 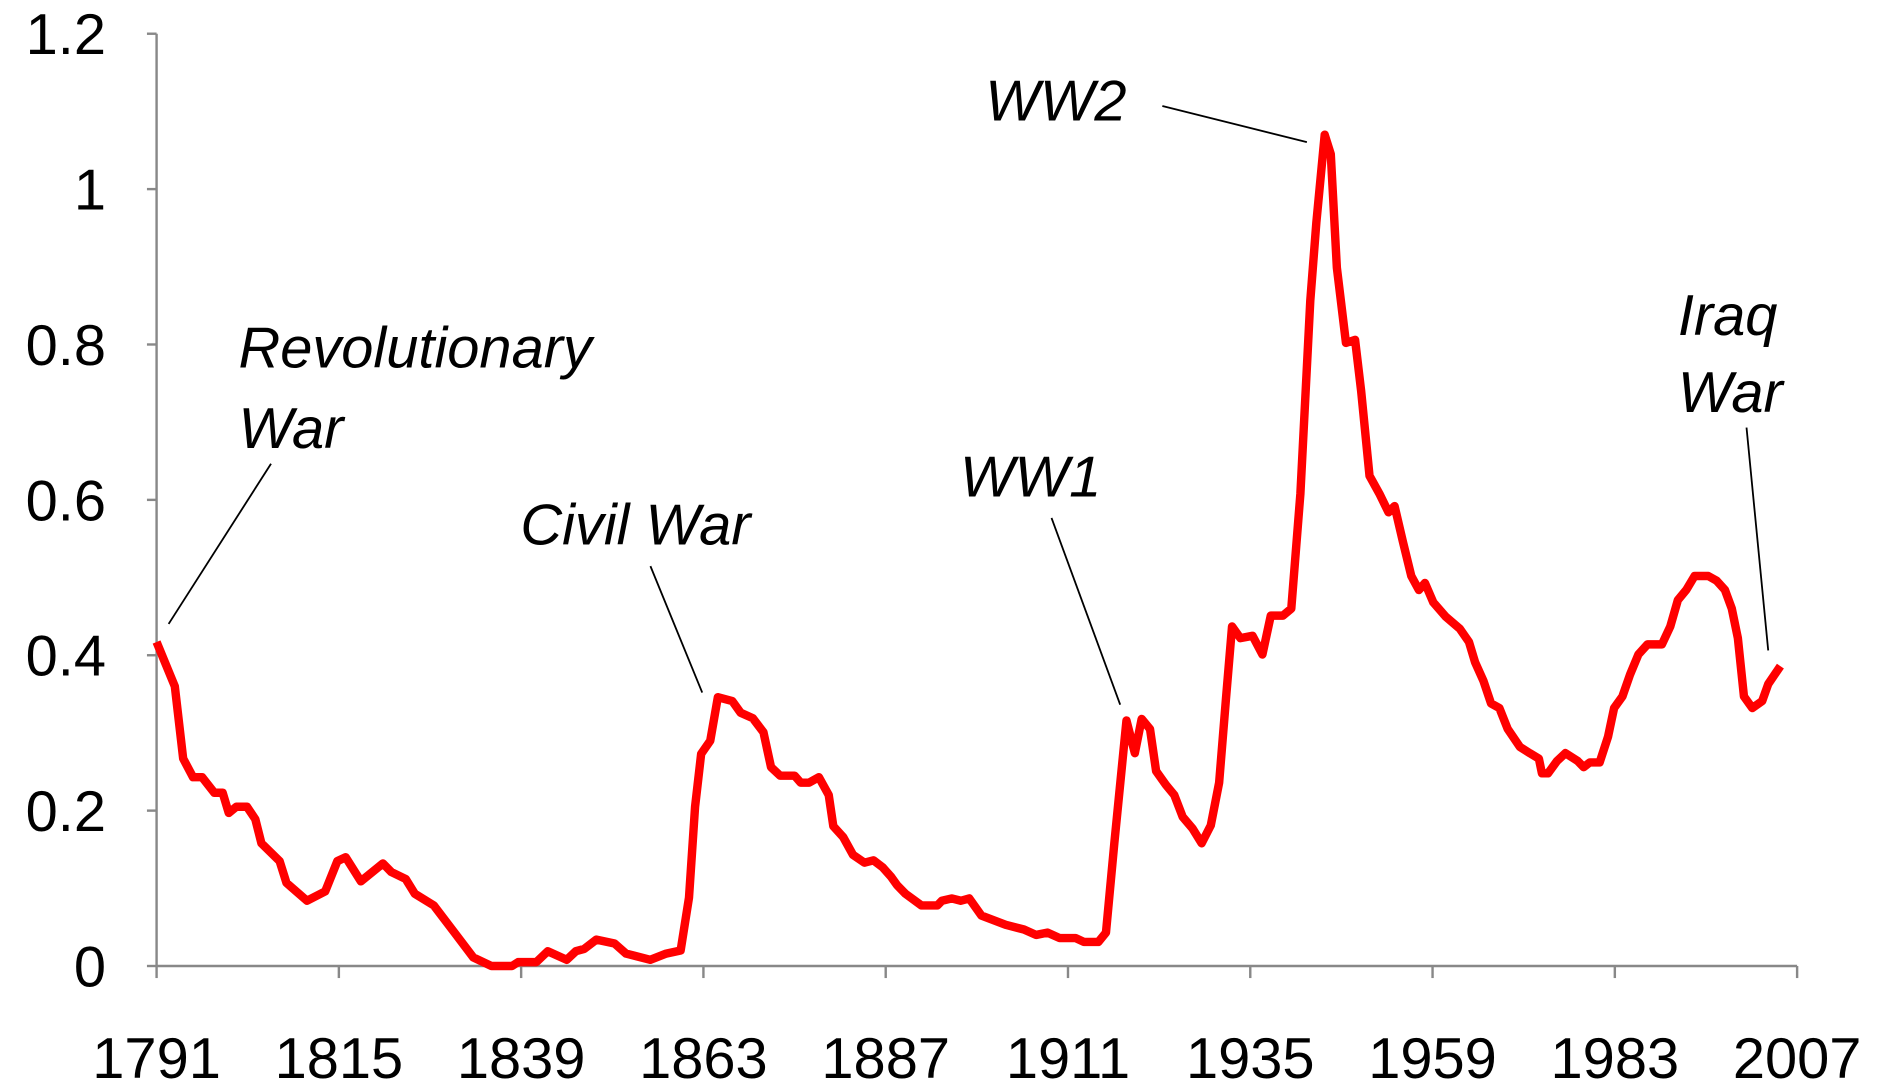 What do you see at coordinates (1432, 1056) in the screenshot?
I see `x-tick-label: 1959` at bounding box center [1432, 1056].